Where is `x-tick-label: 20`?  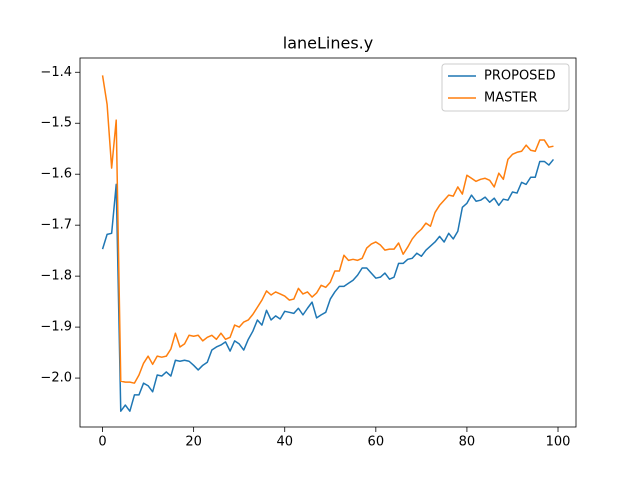 x-tick-label: 20 is located at coordinates (193, 442).